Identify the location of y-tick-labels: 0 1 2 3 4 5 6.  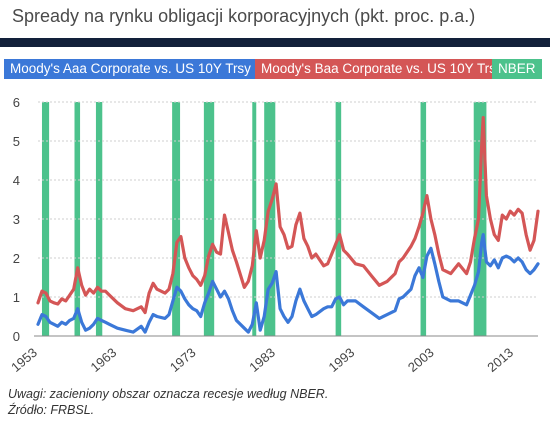
(16, 219).